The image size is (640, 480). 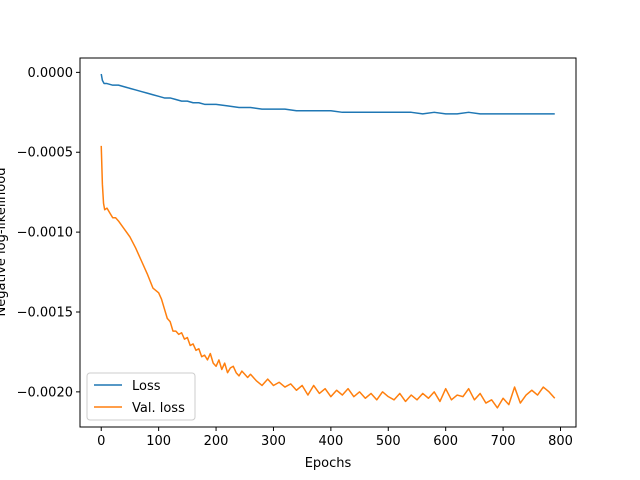 I want to click on legend-label-loss: Loss, so click(x=146, y=386).